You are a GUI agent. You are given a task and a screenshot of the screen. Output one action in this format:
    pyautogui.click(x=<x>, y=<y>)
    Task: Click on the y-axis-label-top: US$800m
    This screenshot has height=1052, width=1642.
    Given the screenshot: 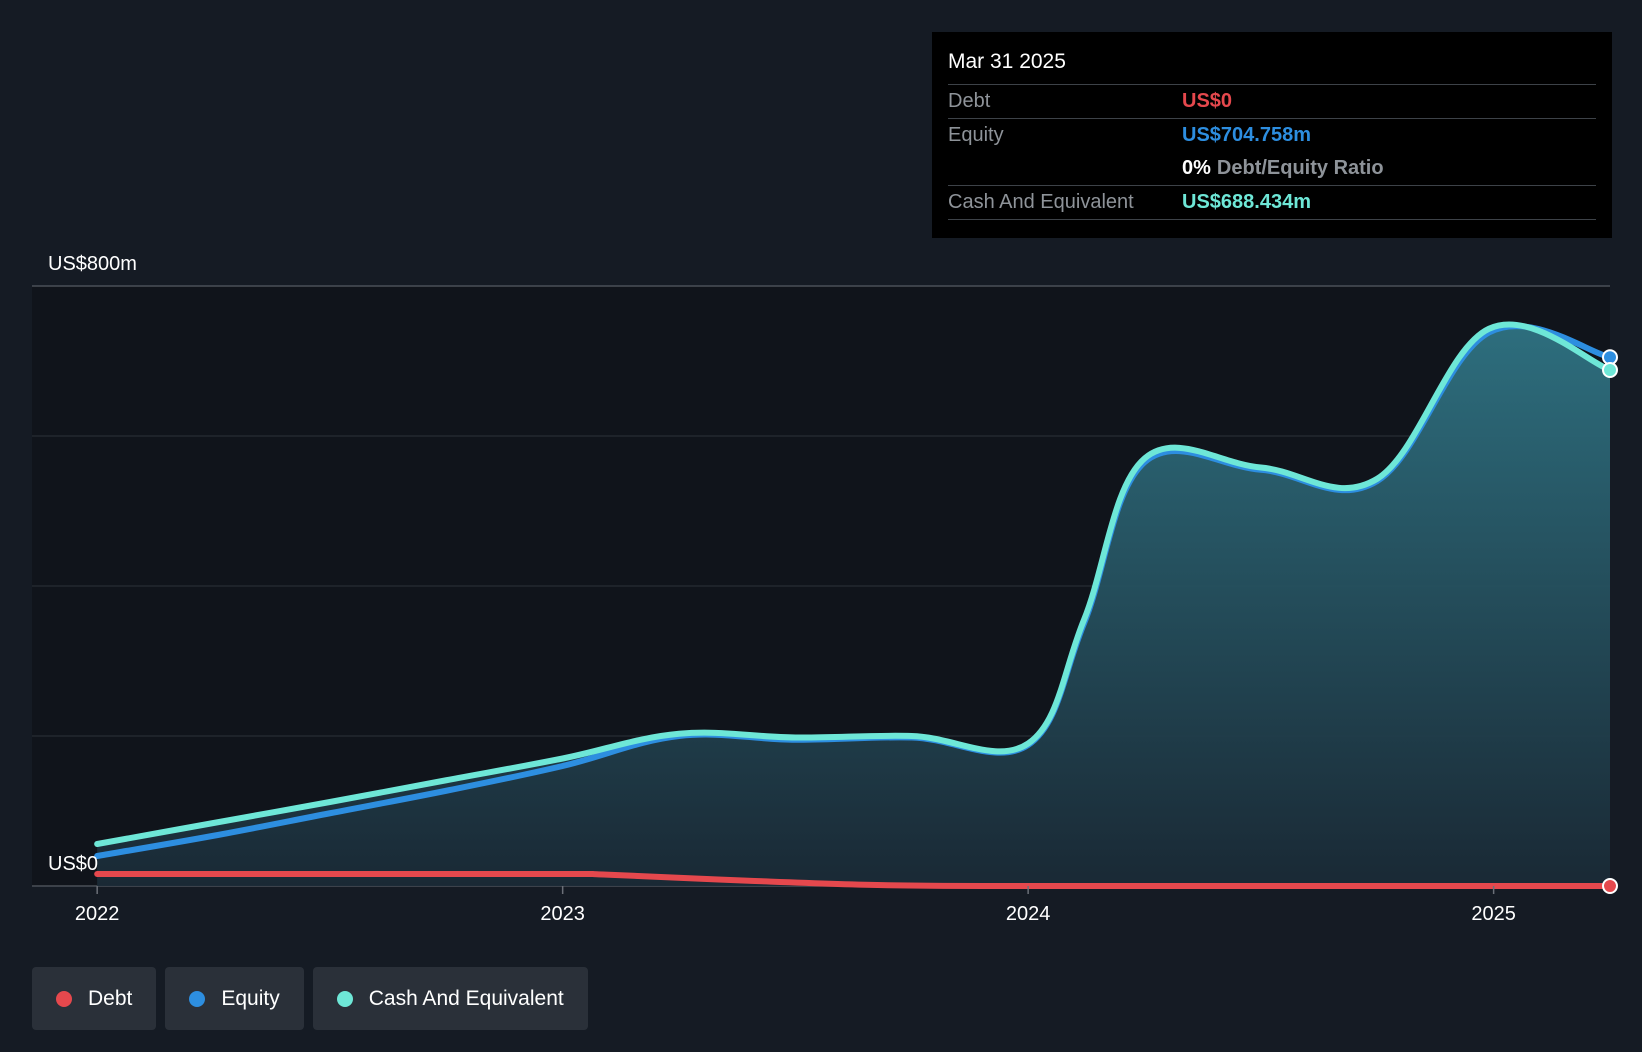 What is the action you would take?
    pyautogui.click(x=92, y=264)
    